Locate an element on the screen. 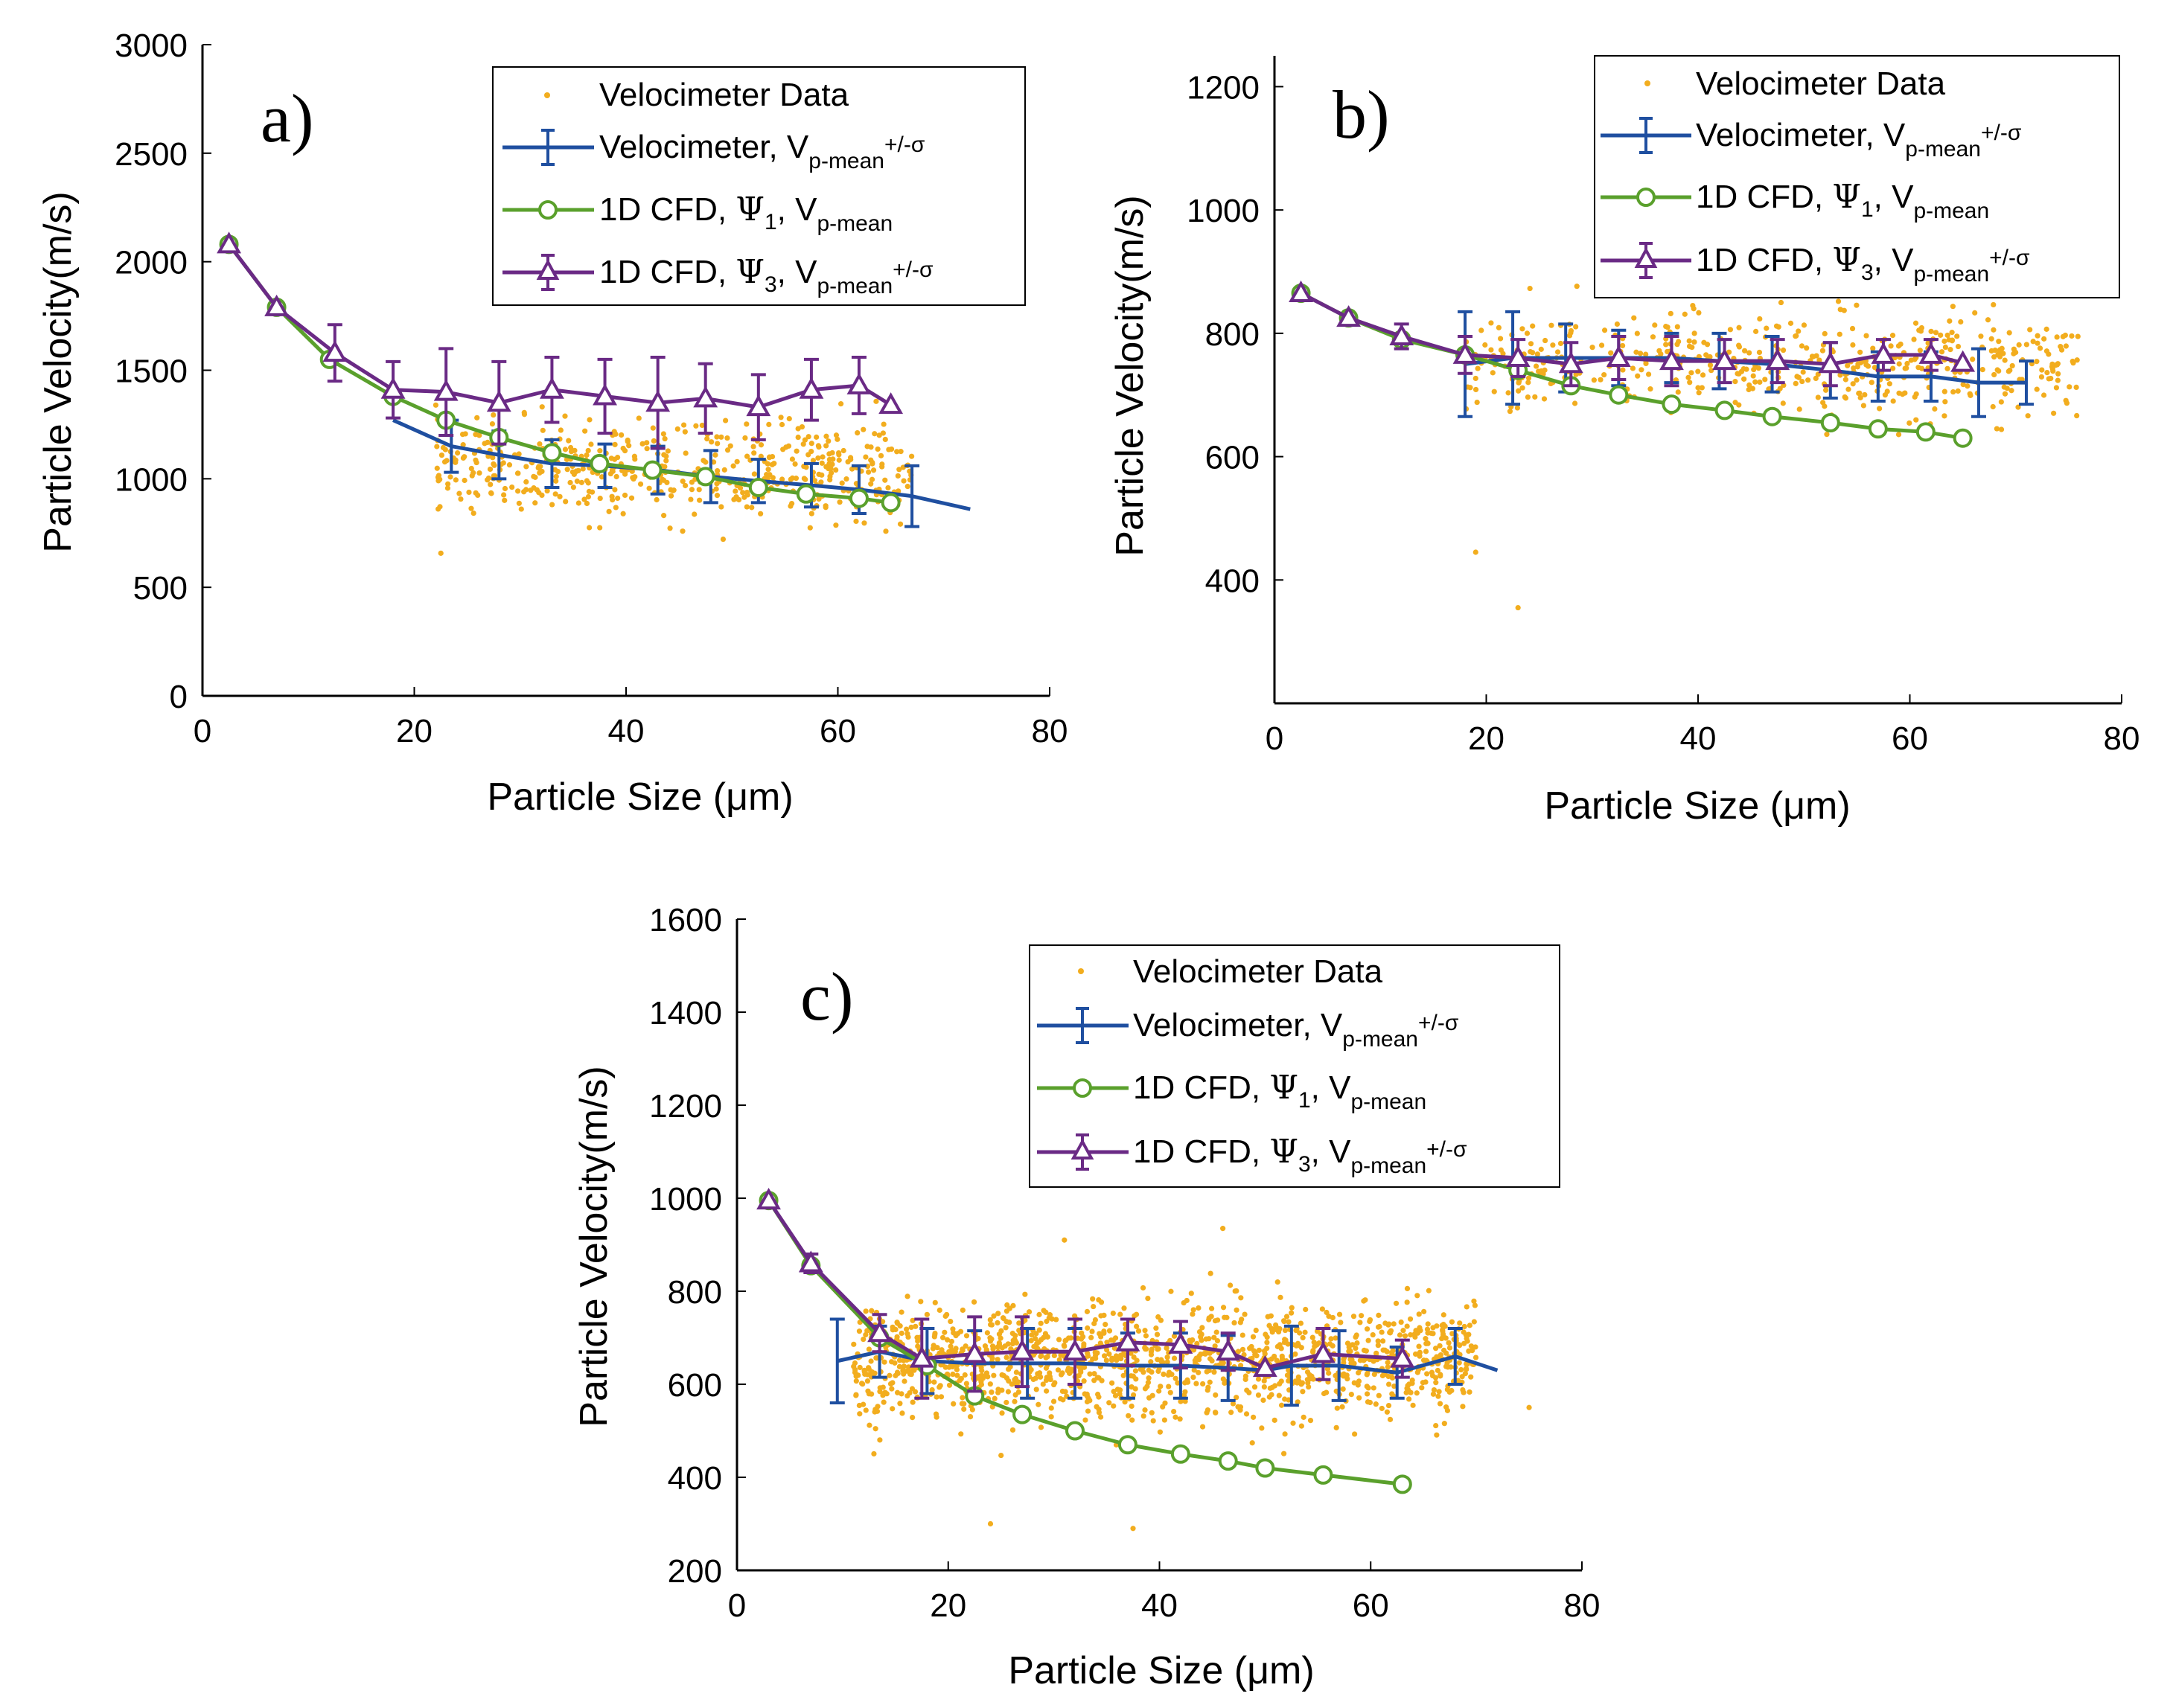 The image size is (2173, 1708). cfd3-marker is located at coordinates (658, 401).